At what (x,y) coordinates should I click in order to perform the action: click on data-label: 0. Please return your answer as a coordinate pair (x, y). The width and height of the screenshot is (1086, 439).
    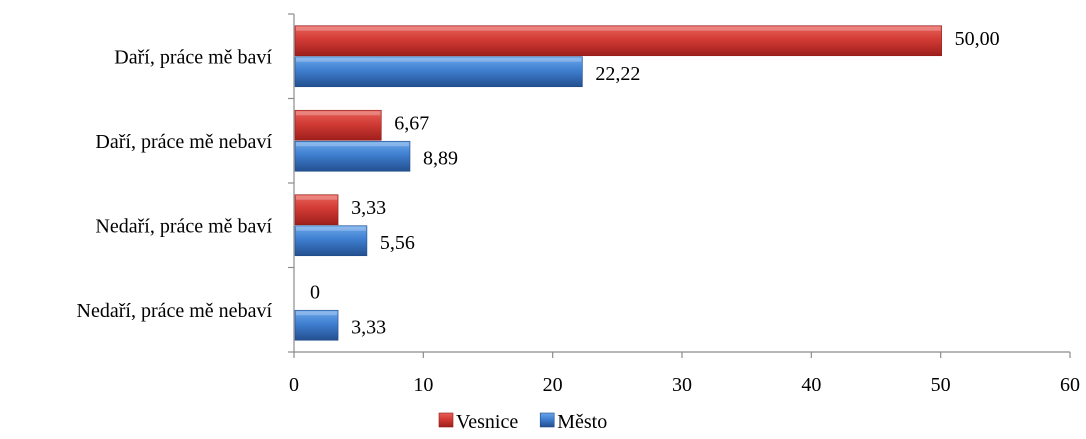
    Looking at the image, I should click on (315, 292).